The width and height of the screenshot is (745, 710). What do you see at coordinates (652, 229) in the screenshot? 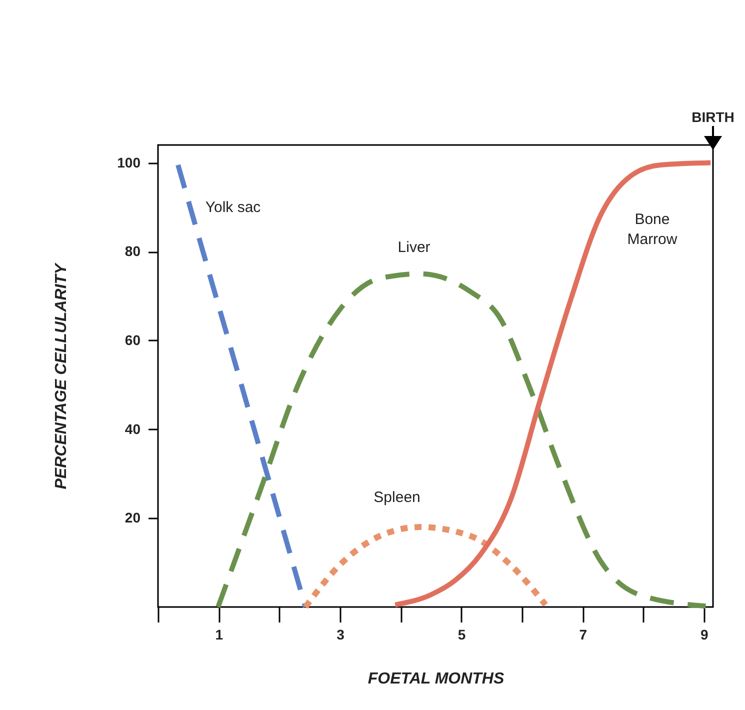
I see `series-label: Bone Marrow` at bounding box center [652, 229].